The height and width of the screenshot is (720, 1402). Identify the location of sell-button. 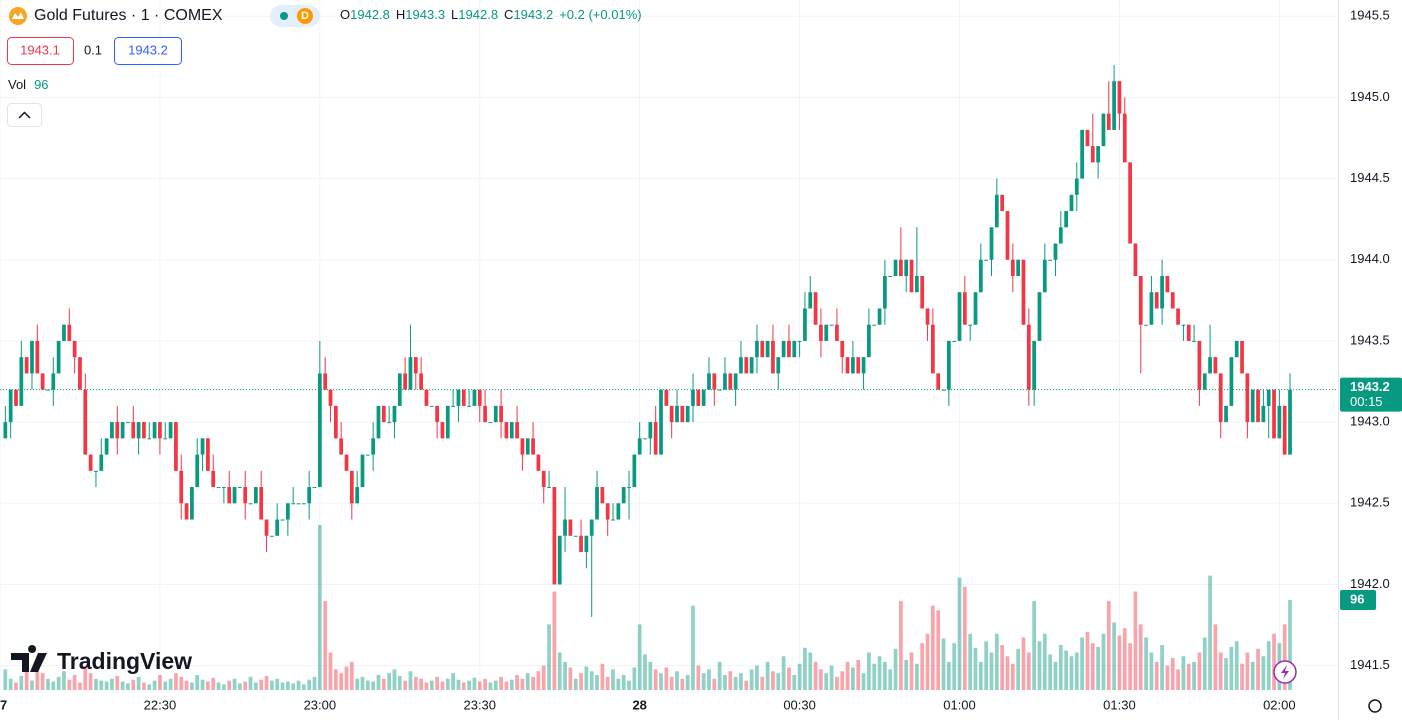
(40, 51).